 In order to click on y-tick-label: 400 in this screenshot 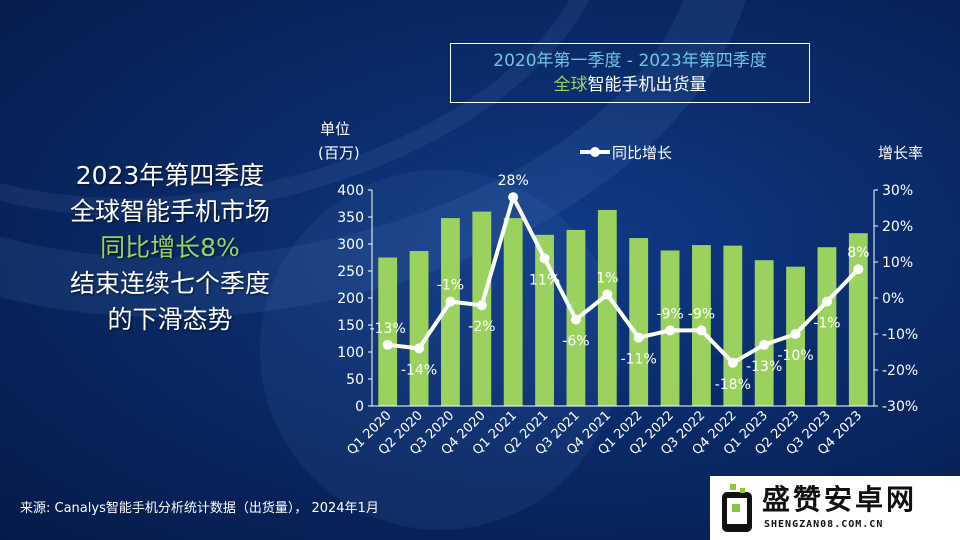, I will do `click(350, 191)`.